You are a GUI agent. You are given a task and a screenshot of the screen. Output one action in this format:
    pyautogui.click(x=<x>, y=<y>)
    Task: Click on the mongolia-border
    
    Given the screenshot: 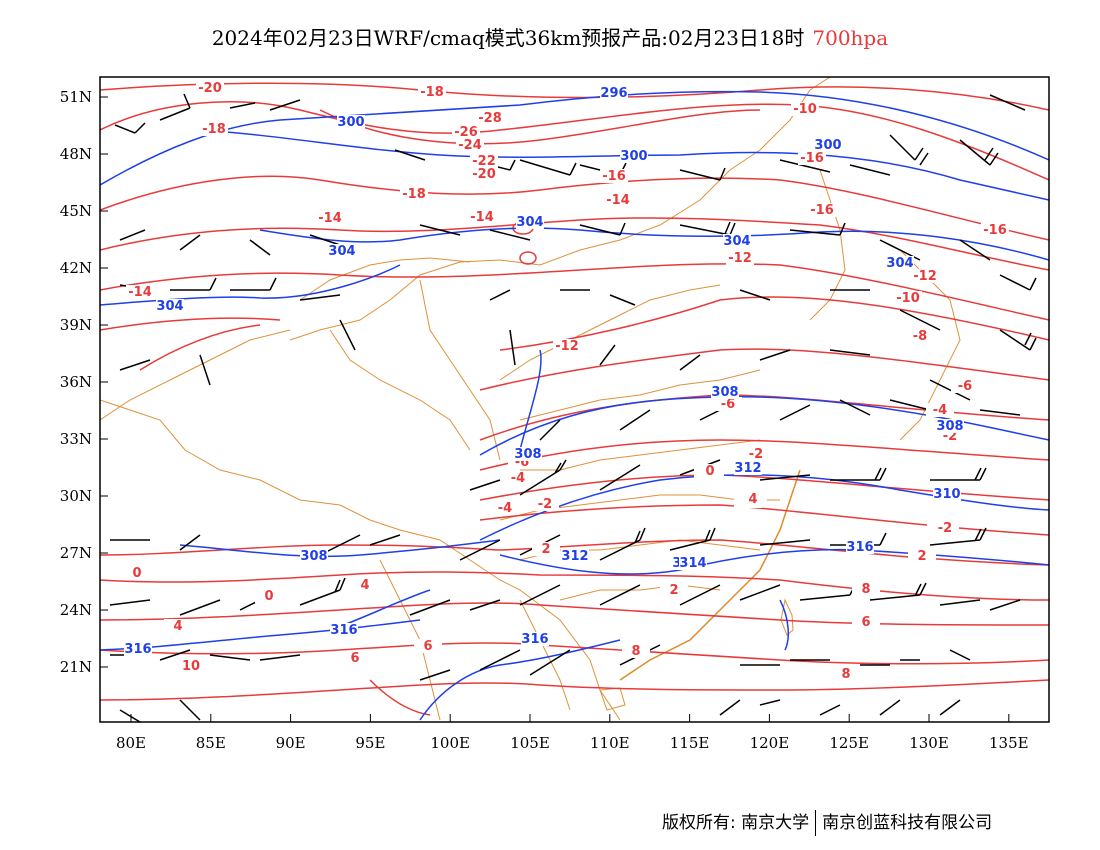 What is the action you would take?
    pyautogui.click(x=385, y=279)
    